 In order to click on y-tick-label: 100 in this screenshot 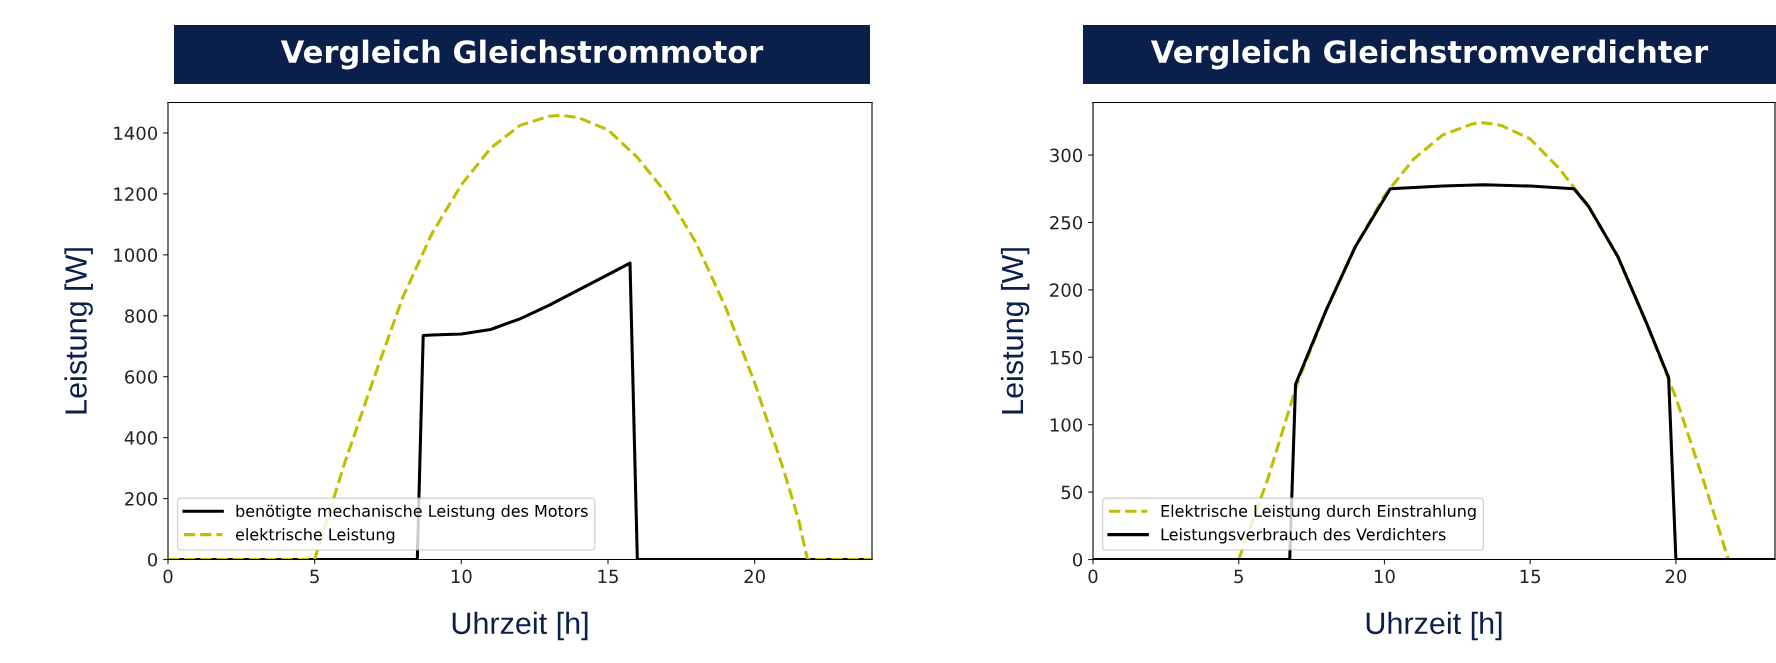, I will do `click(1066, 425)`.